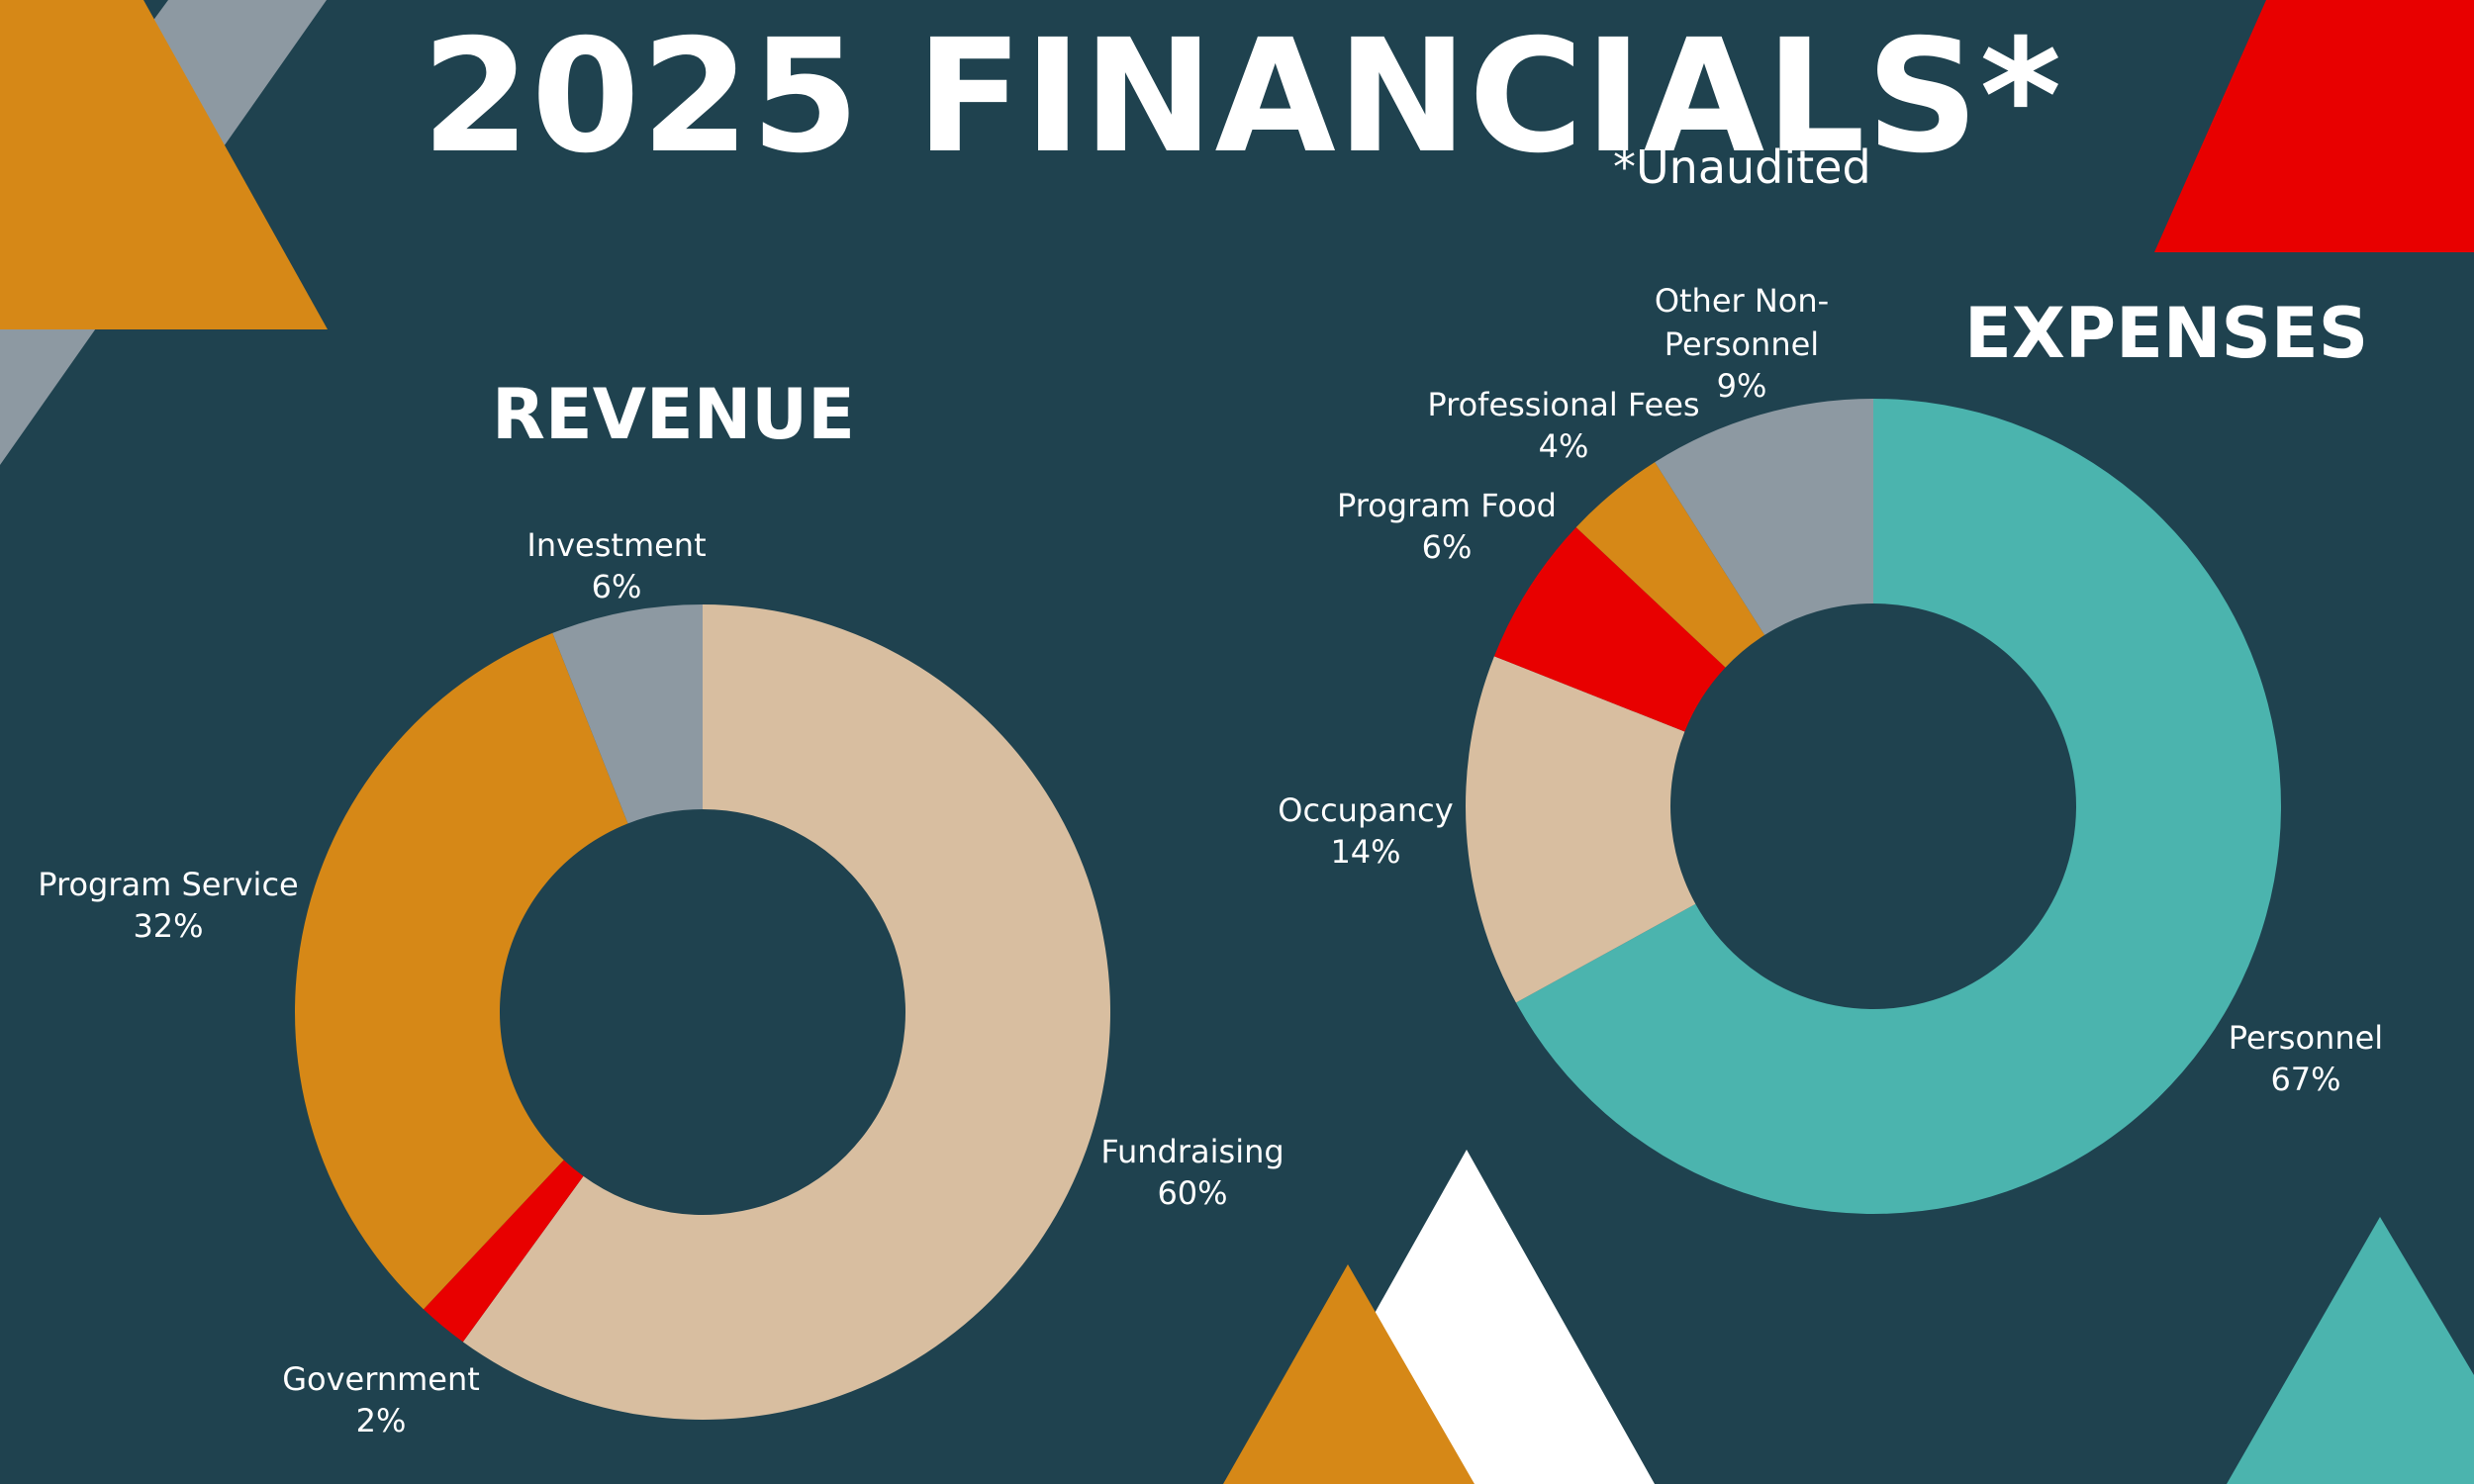  Describe the element at coordinates (1670, 565) in the screenshot. I see `expenses-slice-professional-fees` at that location.